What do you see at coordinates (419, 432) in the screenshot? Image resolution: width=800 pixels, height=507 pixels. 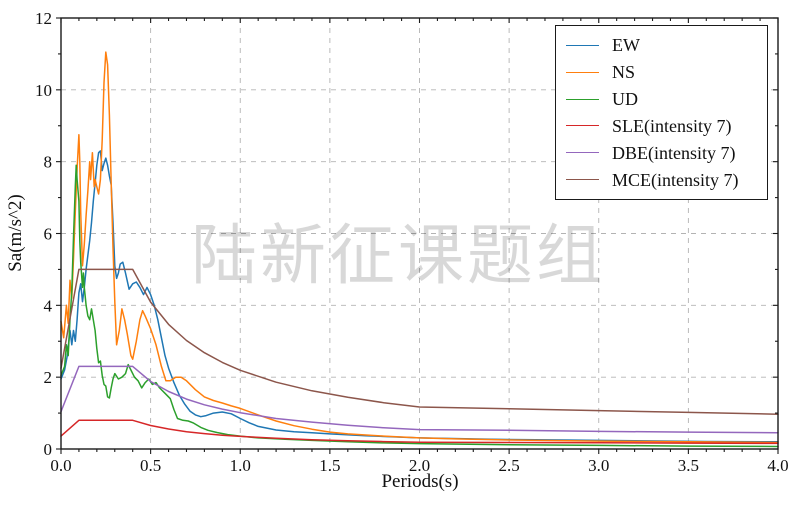 I see `series-line-SLE-intensity-7-` at bounding box center [419, 432].